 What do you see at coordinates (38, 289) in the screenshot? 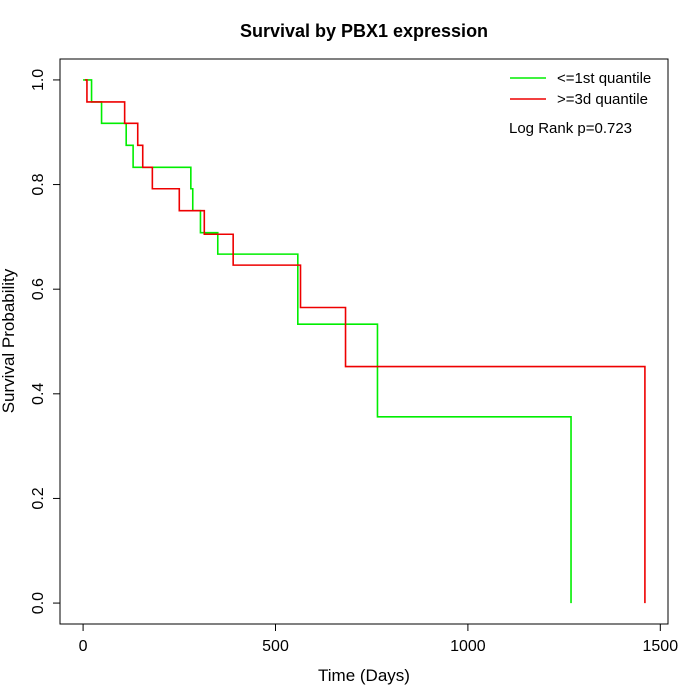
I see `y-tick-label: 0.6` at bounding box center [38, 289].